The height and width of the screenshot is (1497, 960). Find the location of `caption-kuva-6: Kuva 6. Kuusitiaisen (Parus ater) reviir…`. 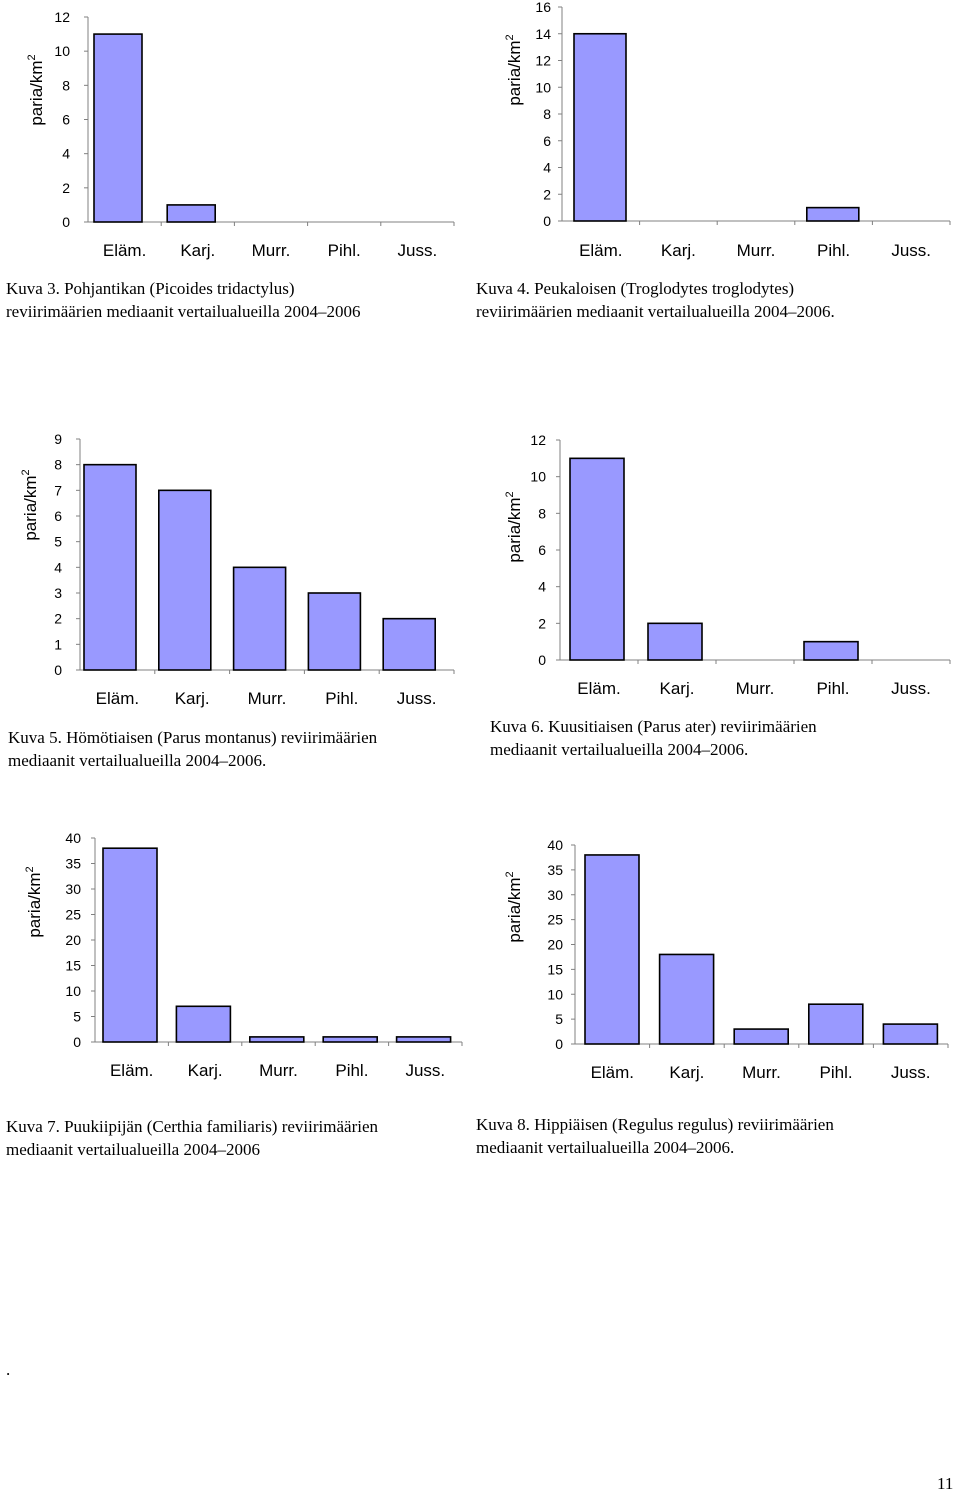

caption-kuva-6: Kuva 6. Kuusitiaisen (Parus ater) reviir… is located at coordinates (653, 738).